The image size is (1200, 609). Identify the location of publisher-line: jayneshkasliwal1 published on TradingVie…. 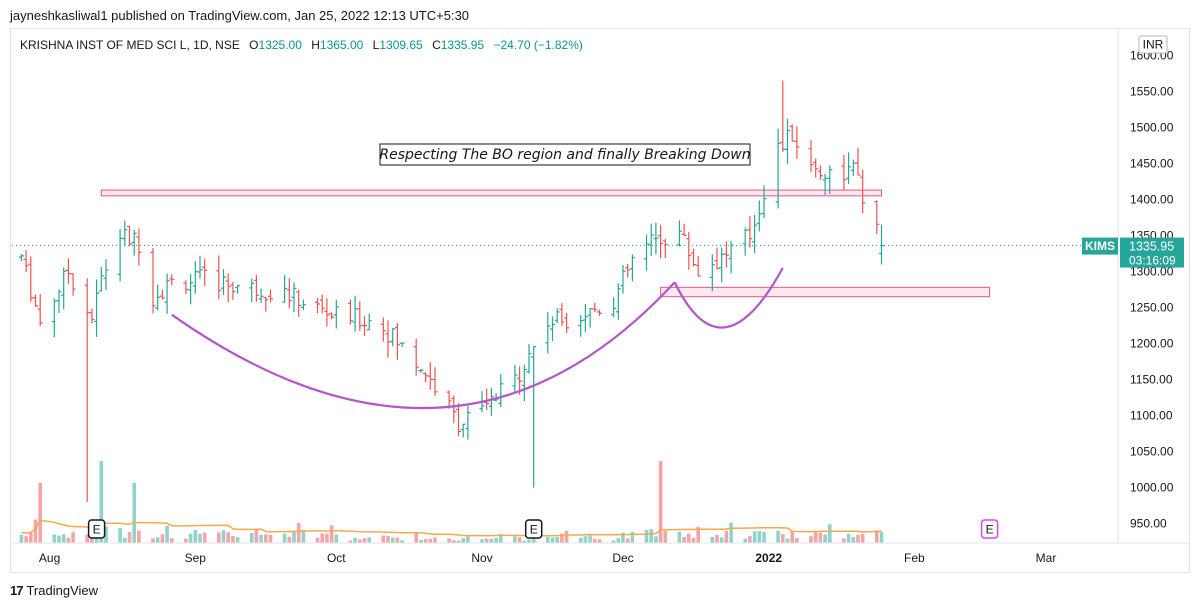
(240, 15).